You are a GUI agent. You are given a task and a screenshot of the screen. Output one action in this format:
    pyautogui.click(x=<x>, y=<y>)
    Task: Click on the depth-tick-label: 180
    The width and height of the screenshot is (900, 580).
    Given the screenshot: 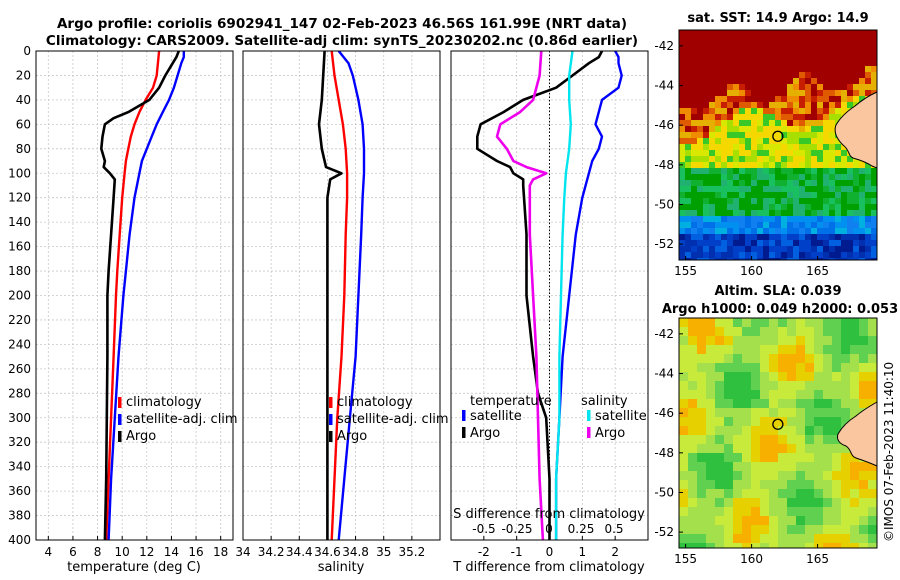 What is the action you would take?
    pyautogui.click(x=19, y=271)
    